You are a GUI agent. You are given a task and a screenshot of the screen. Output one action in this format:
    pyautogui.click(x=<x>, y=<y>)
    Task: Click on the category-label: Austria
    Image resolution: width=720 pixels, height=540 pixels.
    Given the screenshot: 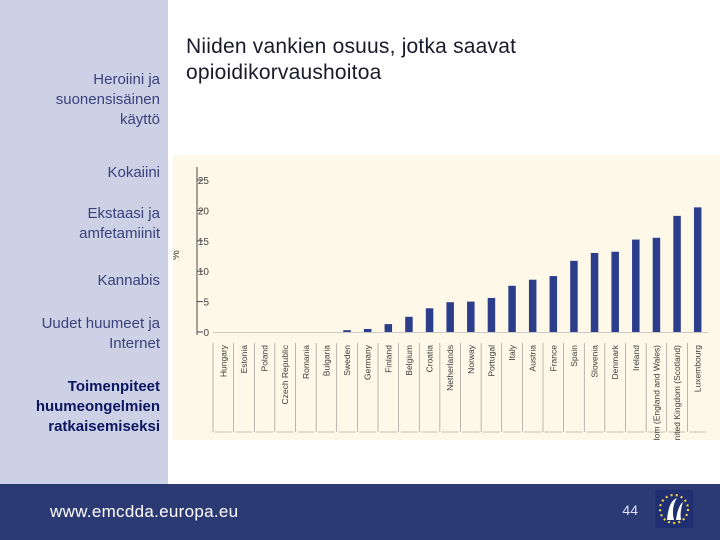 What is the action you would take?
    pyautogui.click(x=533, y=358)
    